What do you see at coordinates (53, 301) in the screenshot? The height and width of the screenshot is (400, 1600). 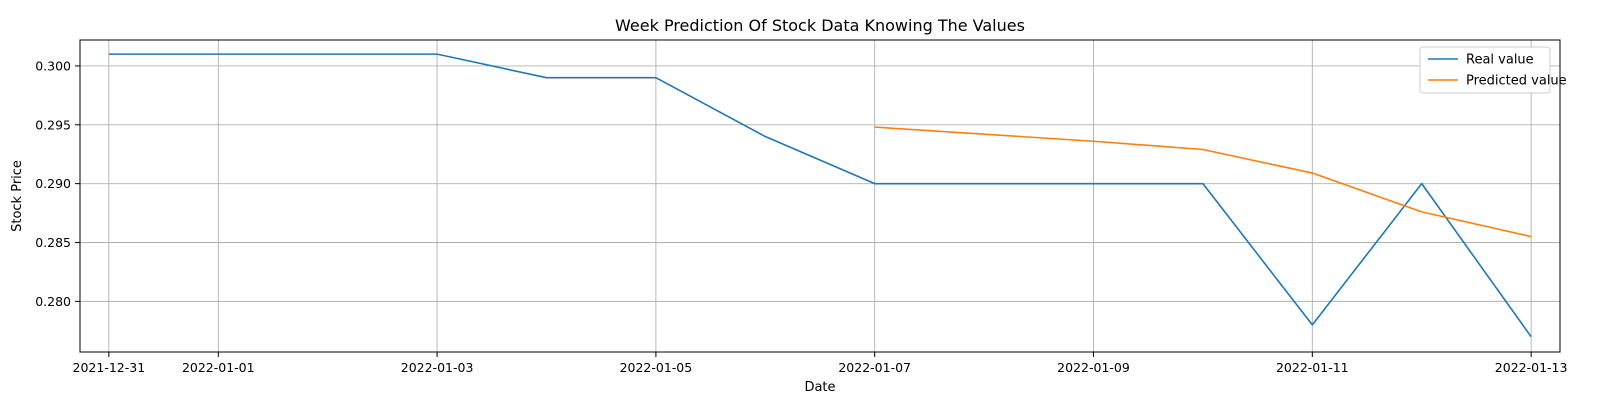 I see `y-tick-label: 0.280` at bounding box center [53, 301].